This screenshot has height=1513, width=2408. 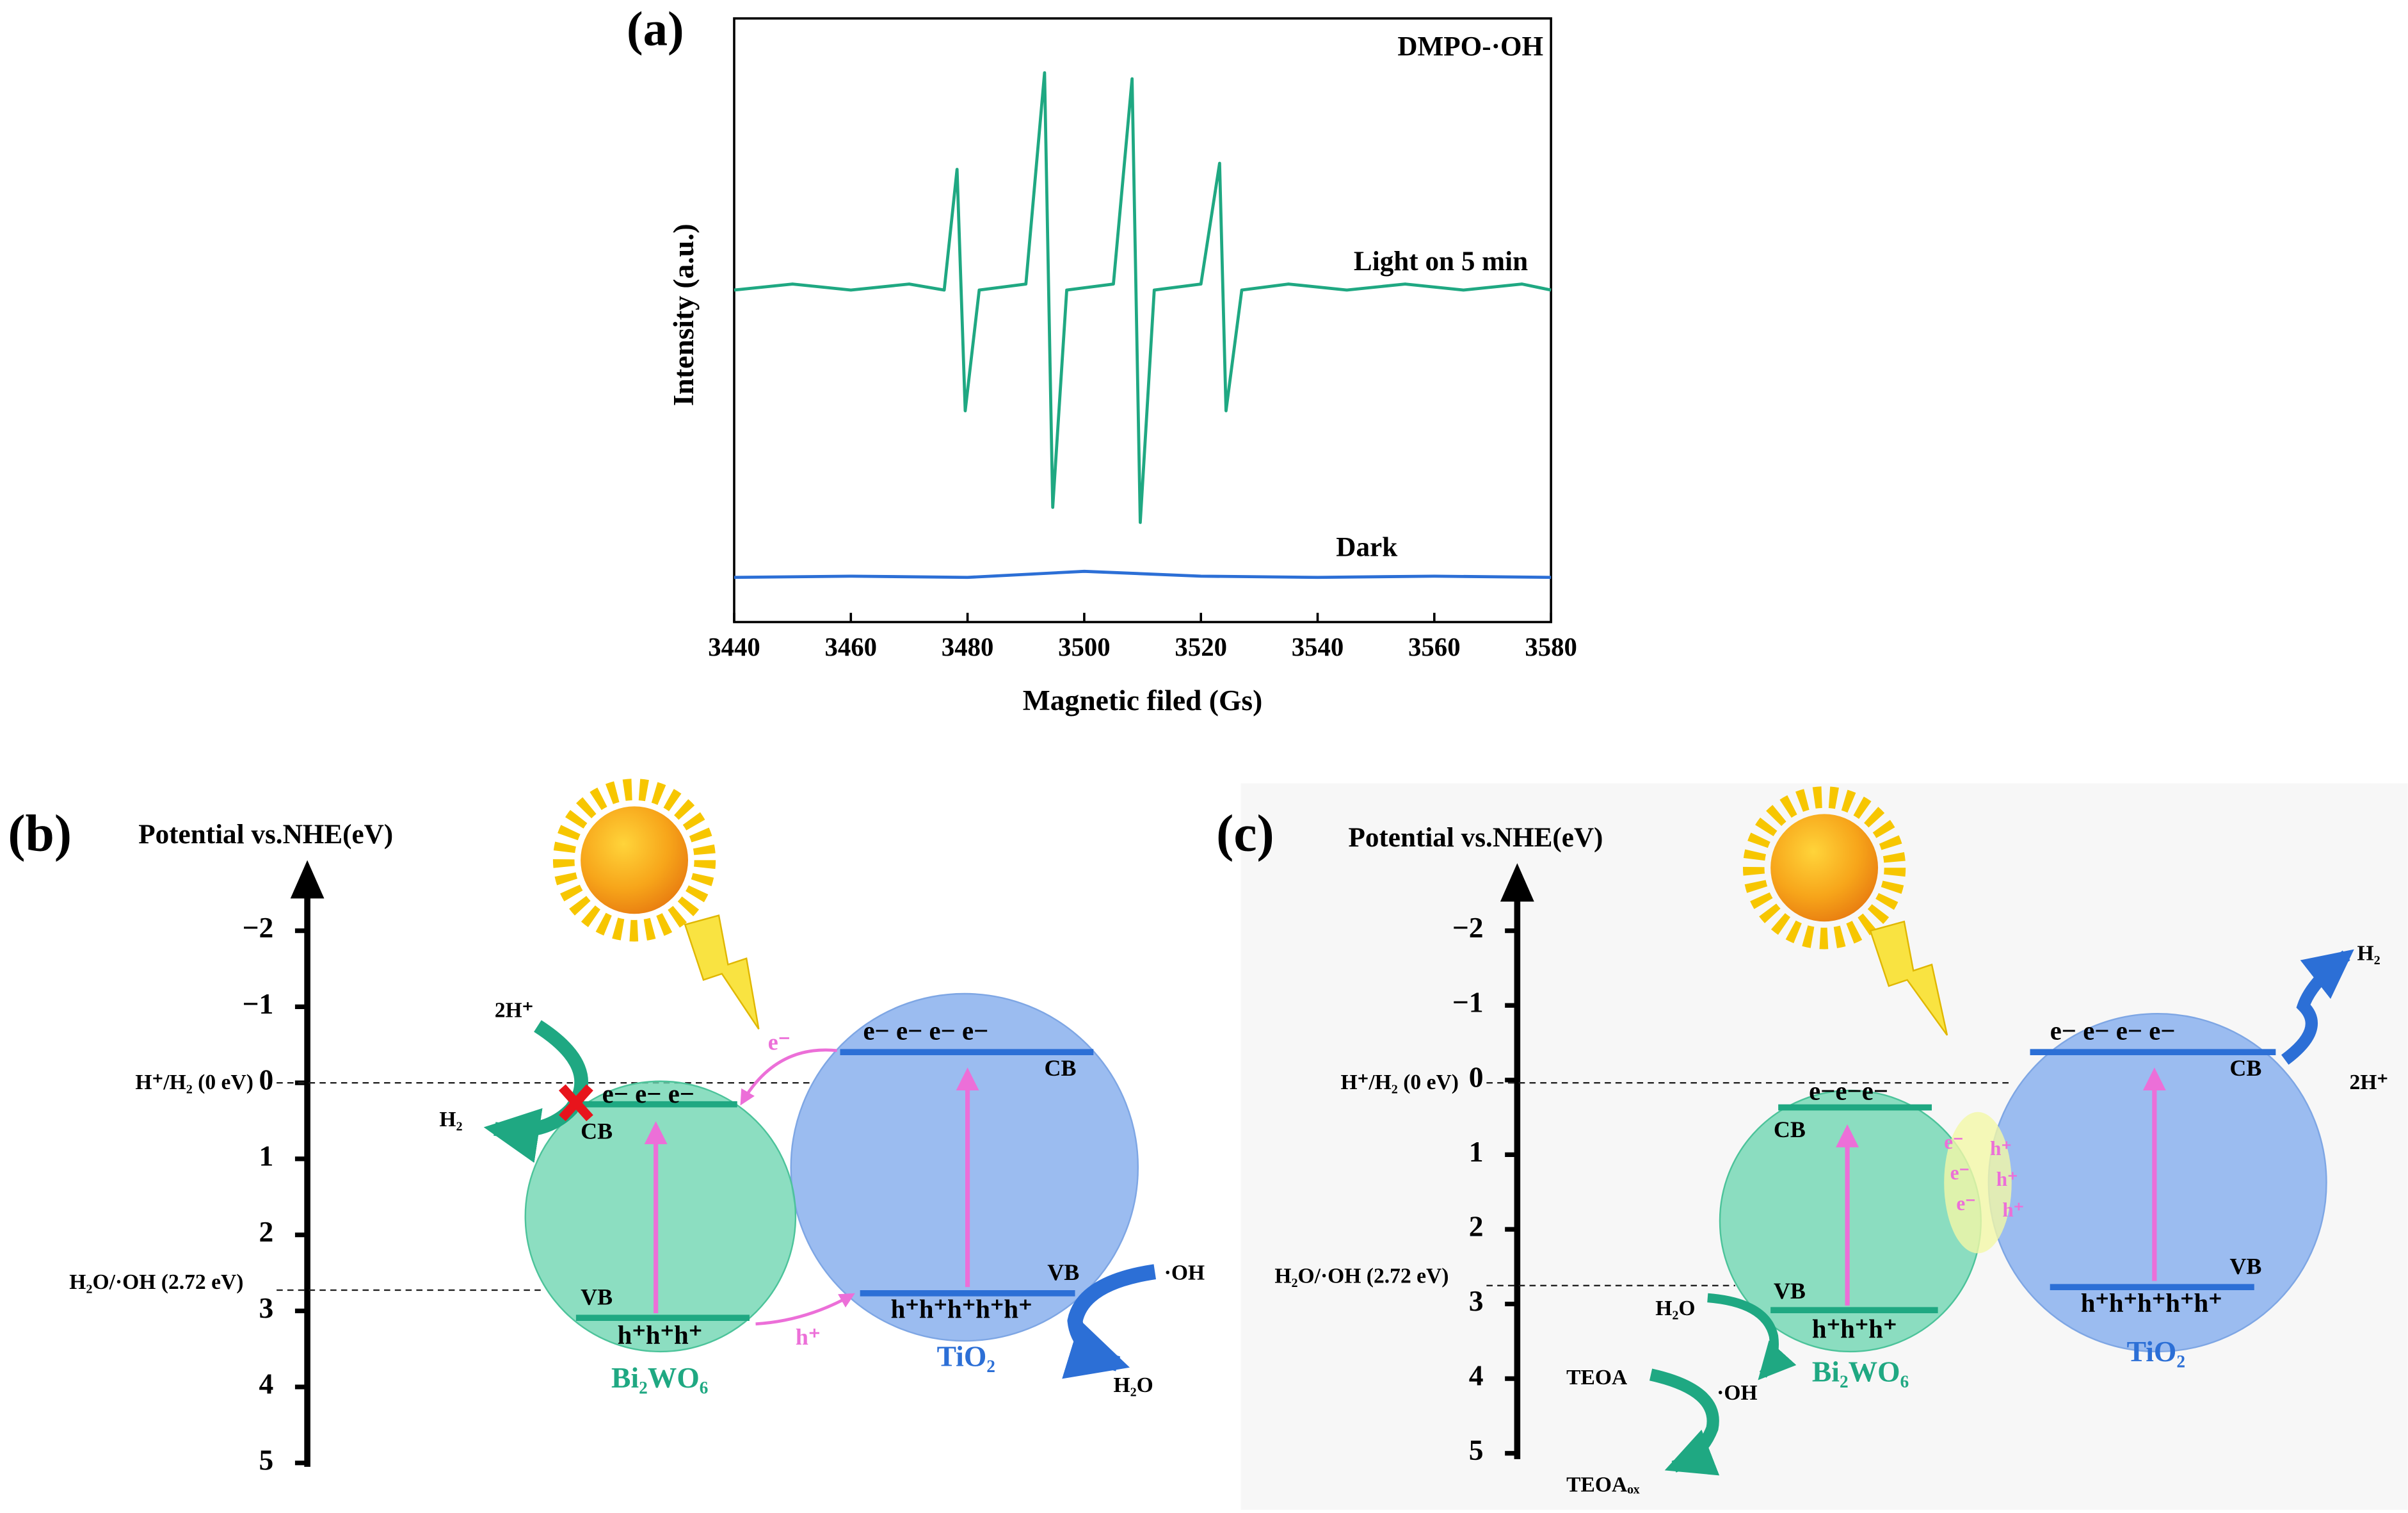 I want to click on x-tick-label: 3540, so click(x=1318, y=647).